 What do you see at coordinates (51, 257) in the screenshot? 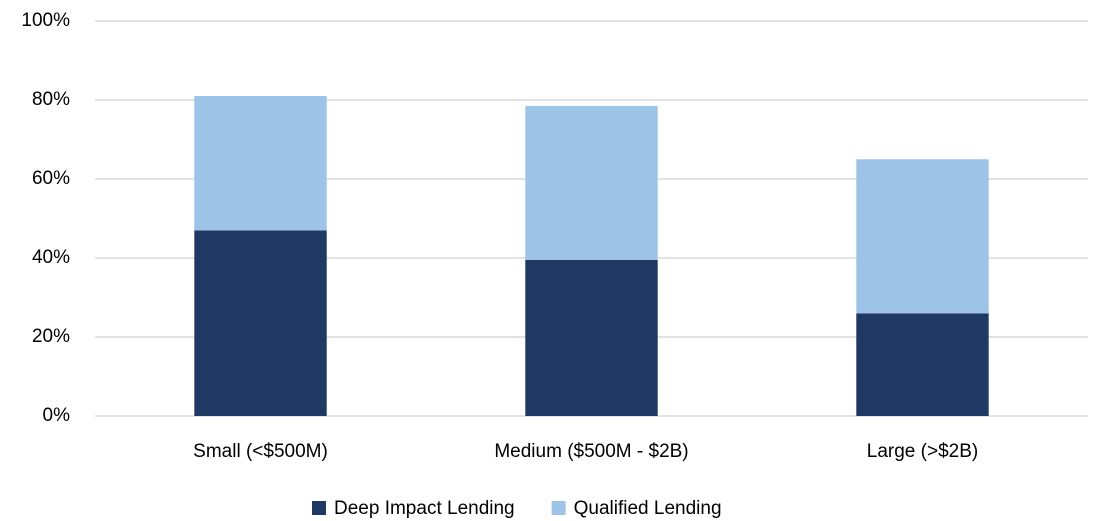
I see `y-tick-label: 40%` at bounding box center [51, 257].